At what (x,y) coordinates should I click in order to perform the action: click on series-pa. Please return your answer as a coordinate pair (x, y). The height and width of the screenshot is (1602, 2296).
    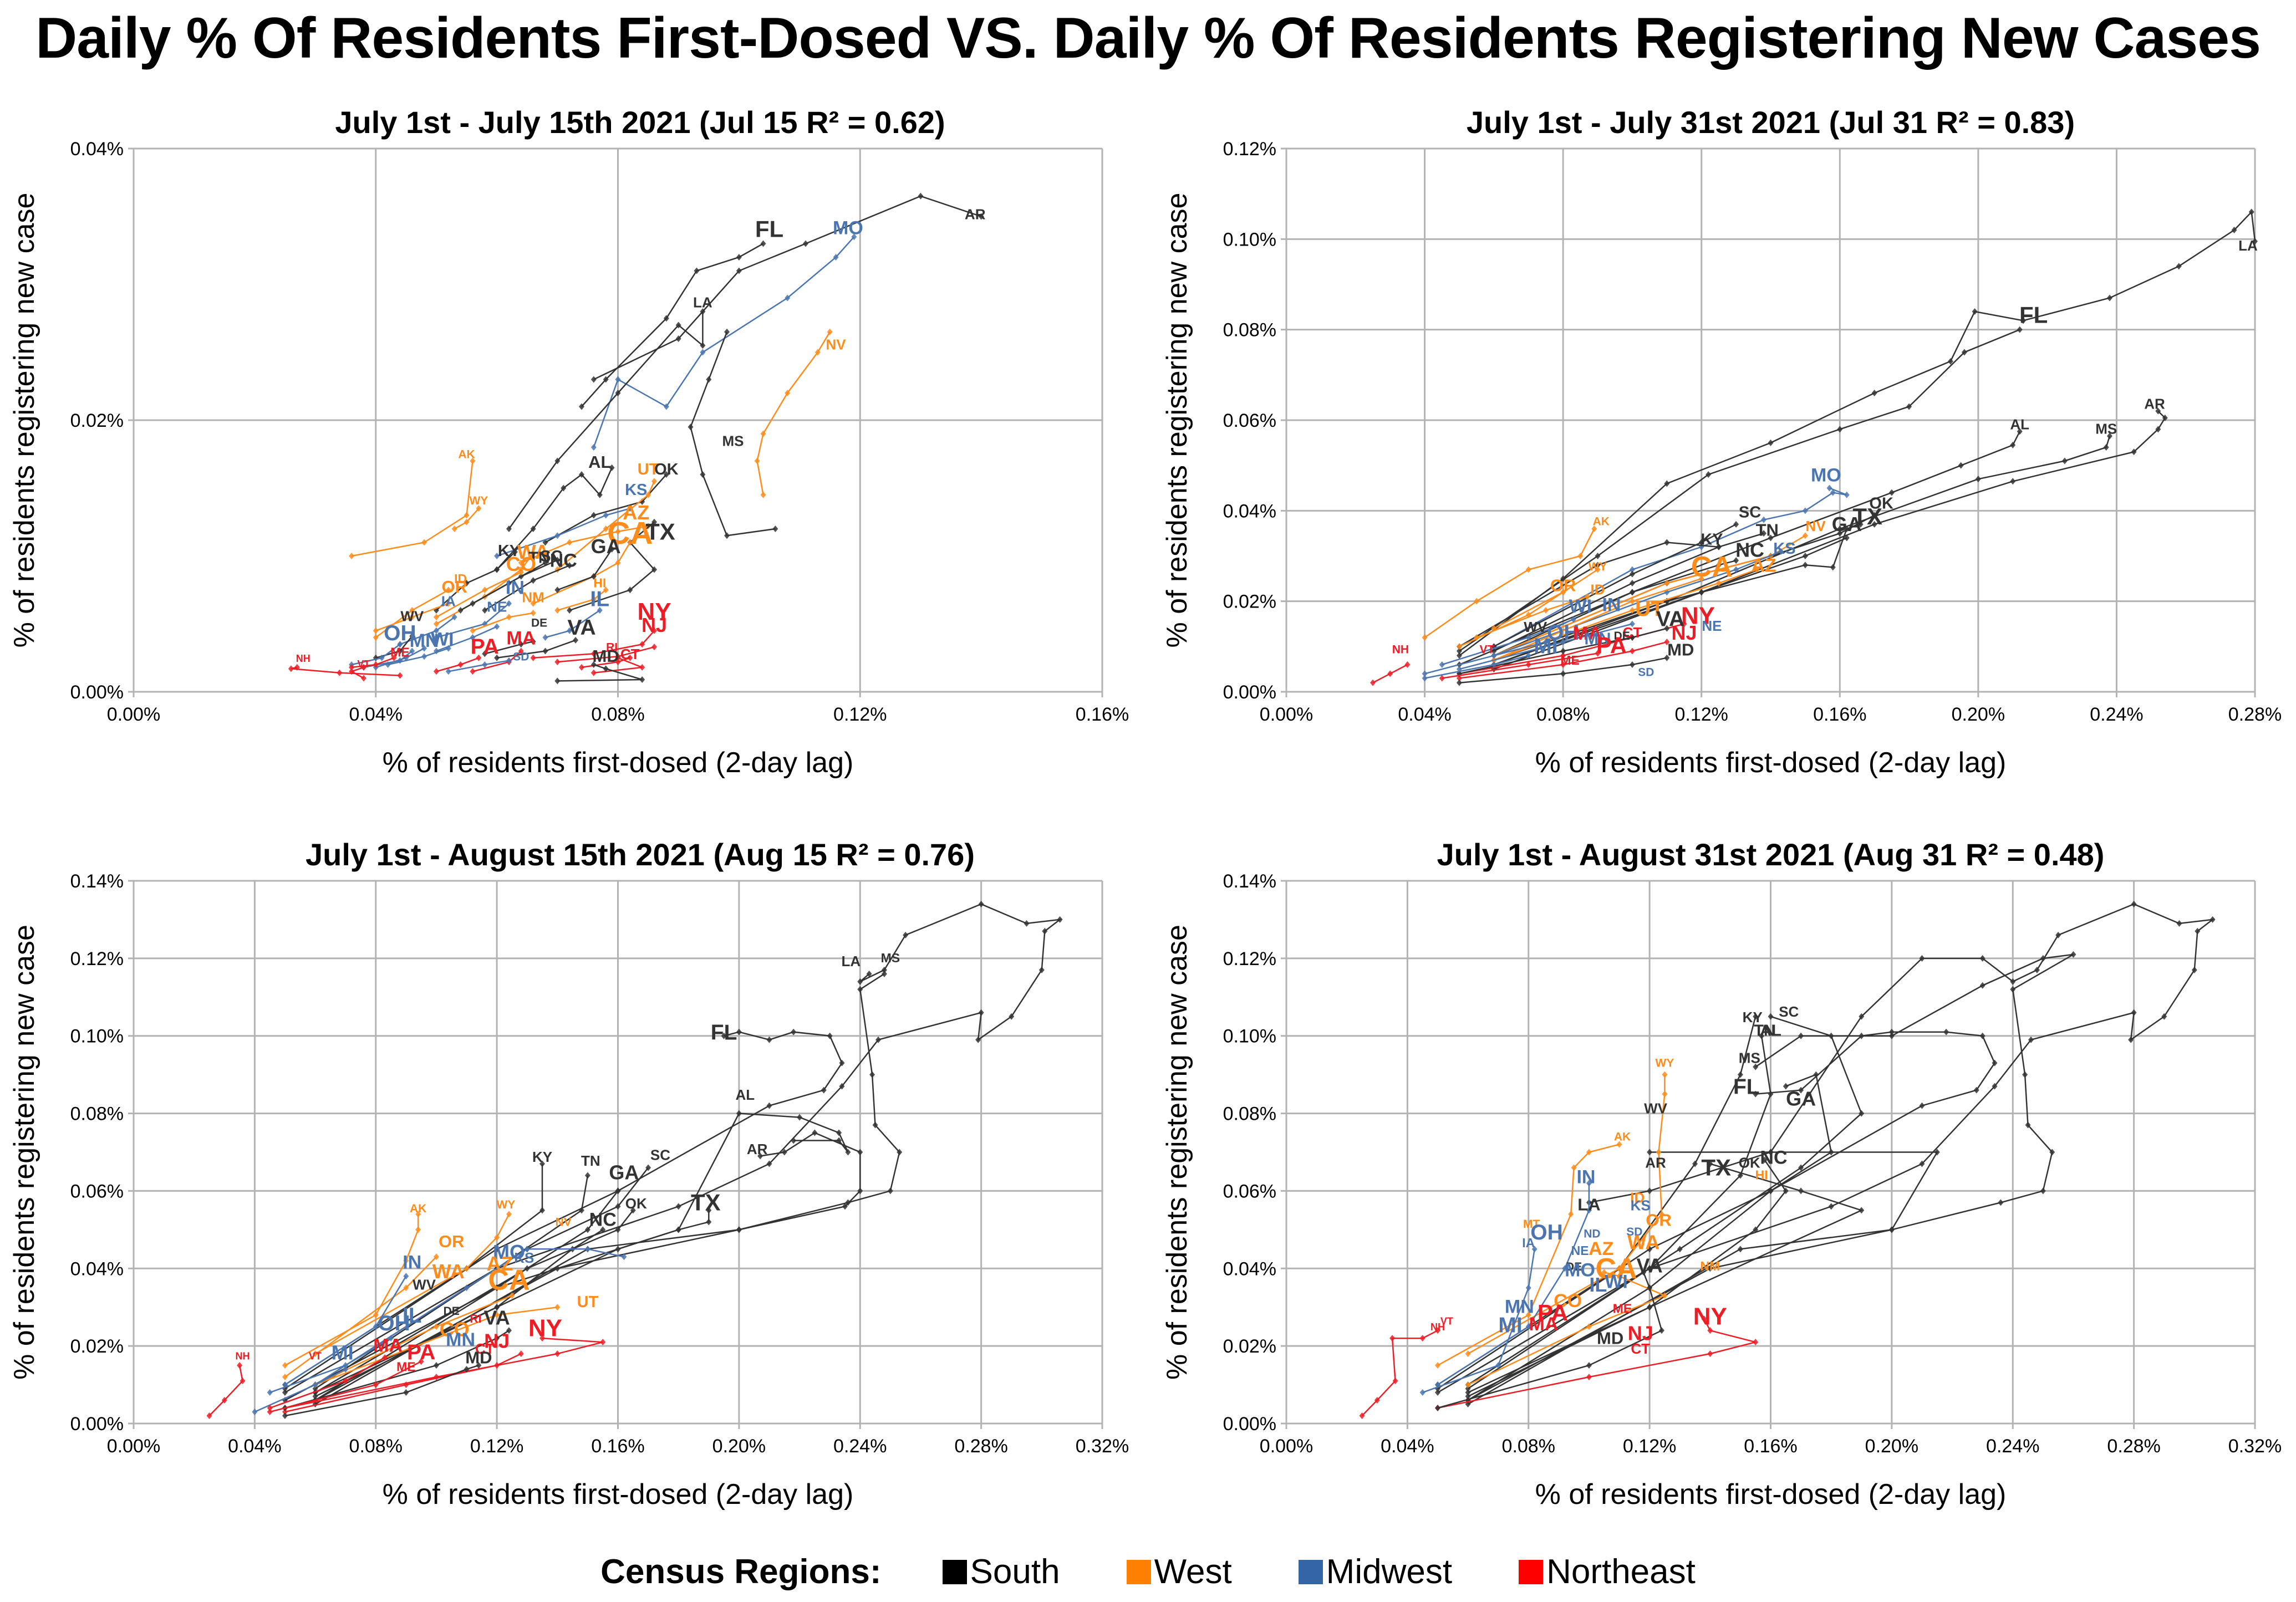
    Looking at the image, I should click on (345, 1387).